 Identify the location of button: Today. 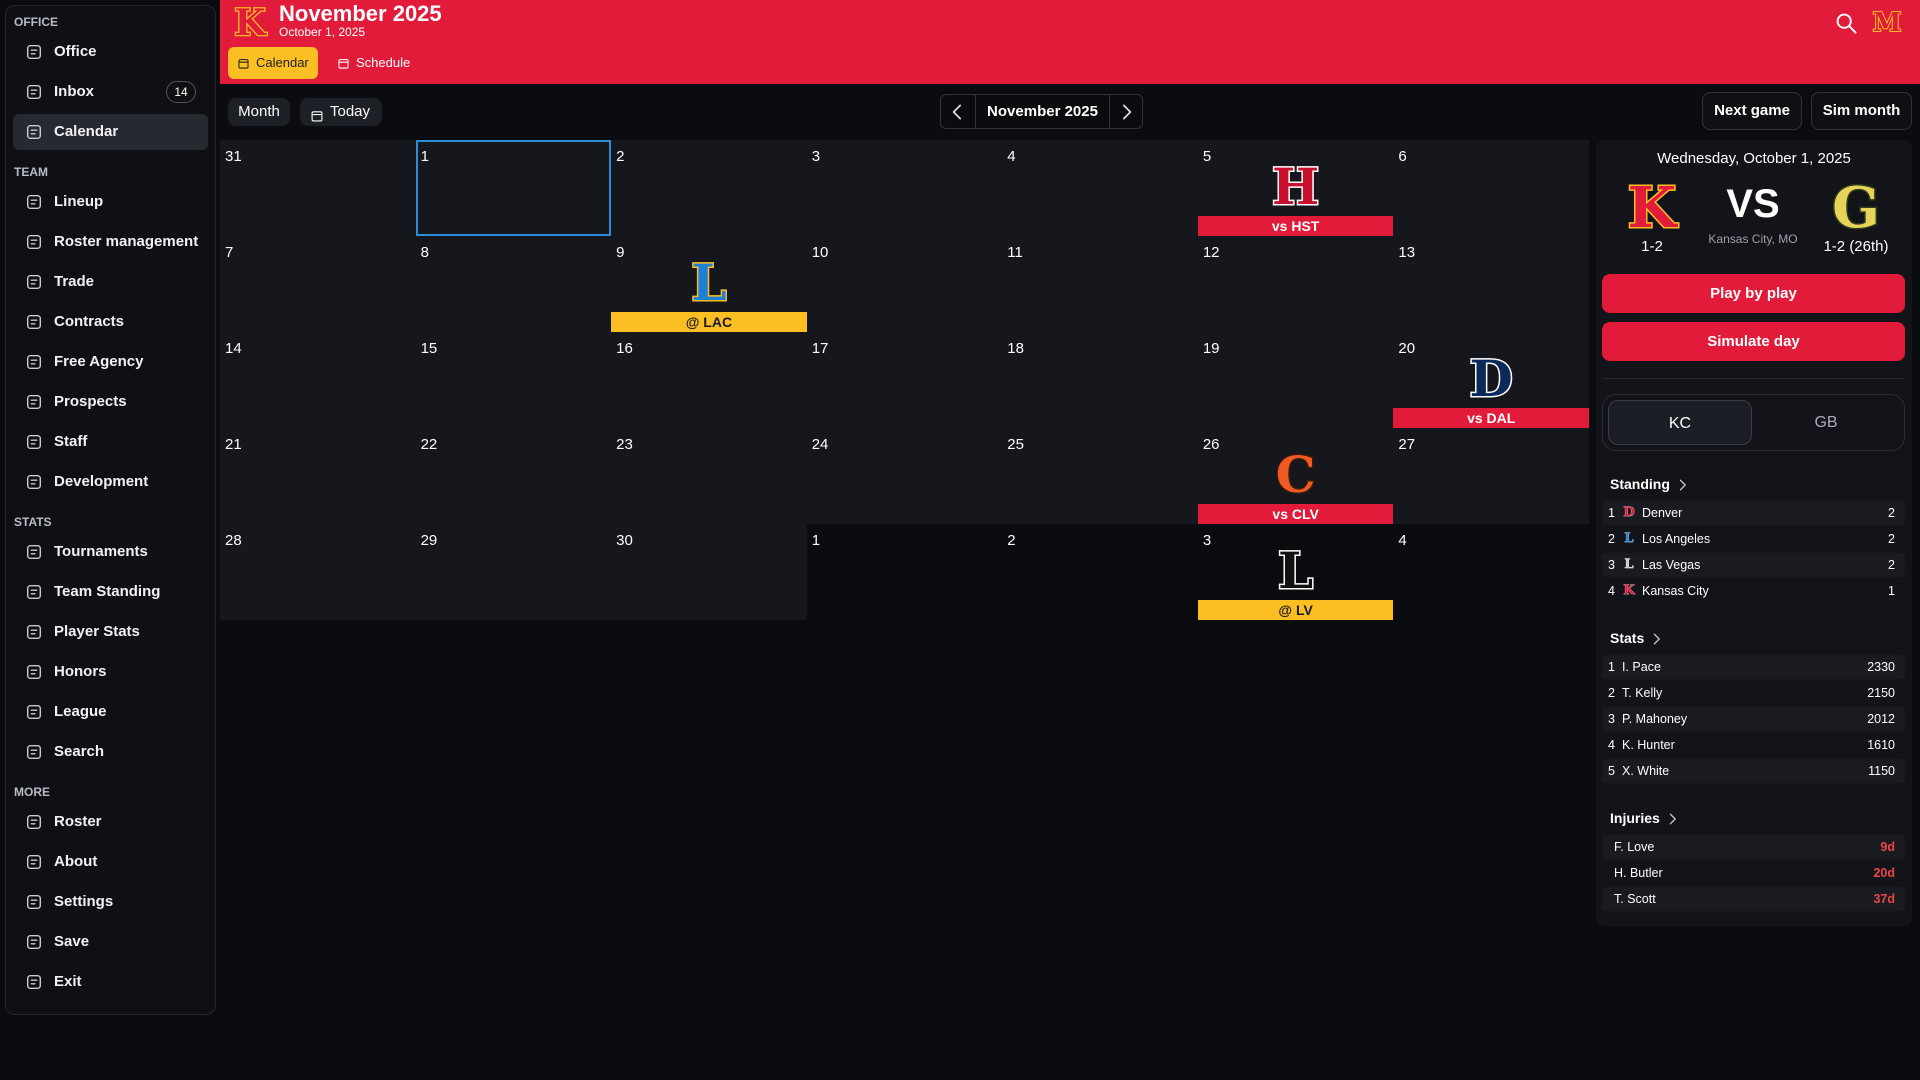
(341, 112).